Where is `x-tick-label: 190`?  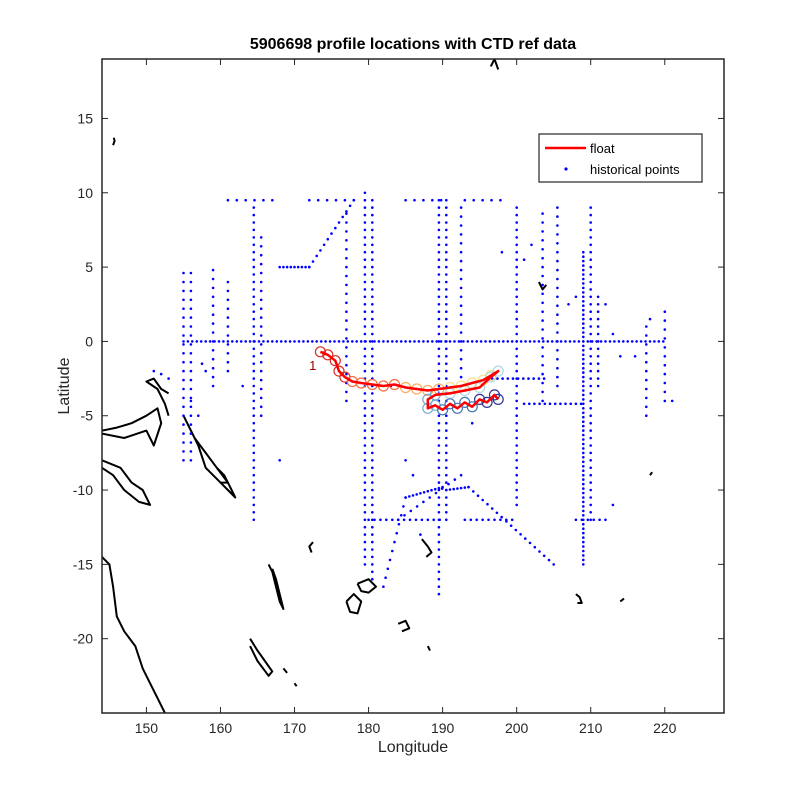 x-tick-label: 190 is located at coordinates (443, 728).